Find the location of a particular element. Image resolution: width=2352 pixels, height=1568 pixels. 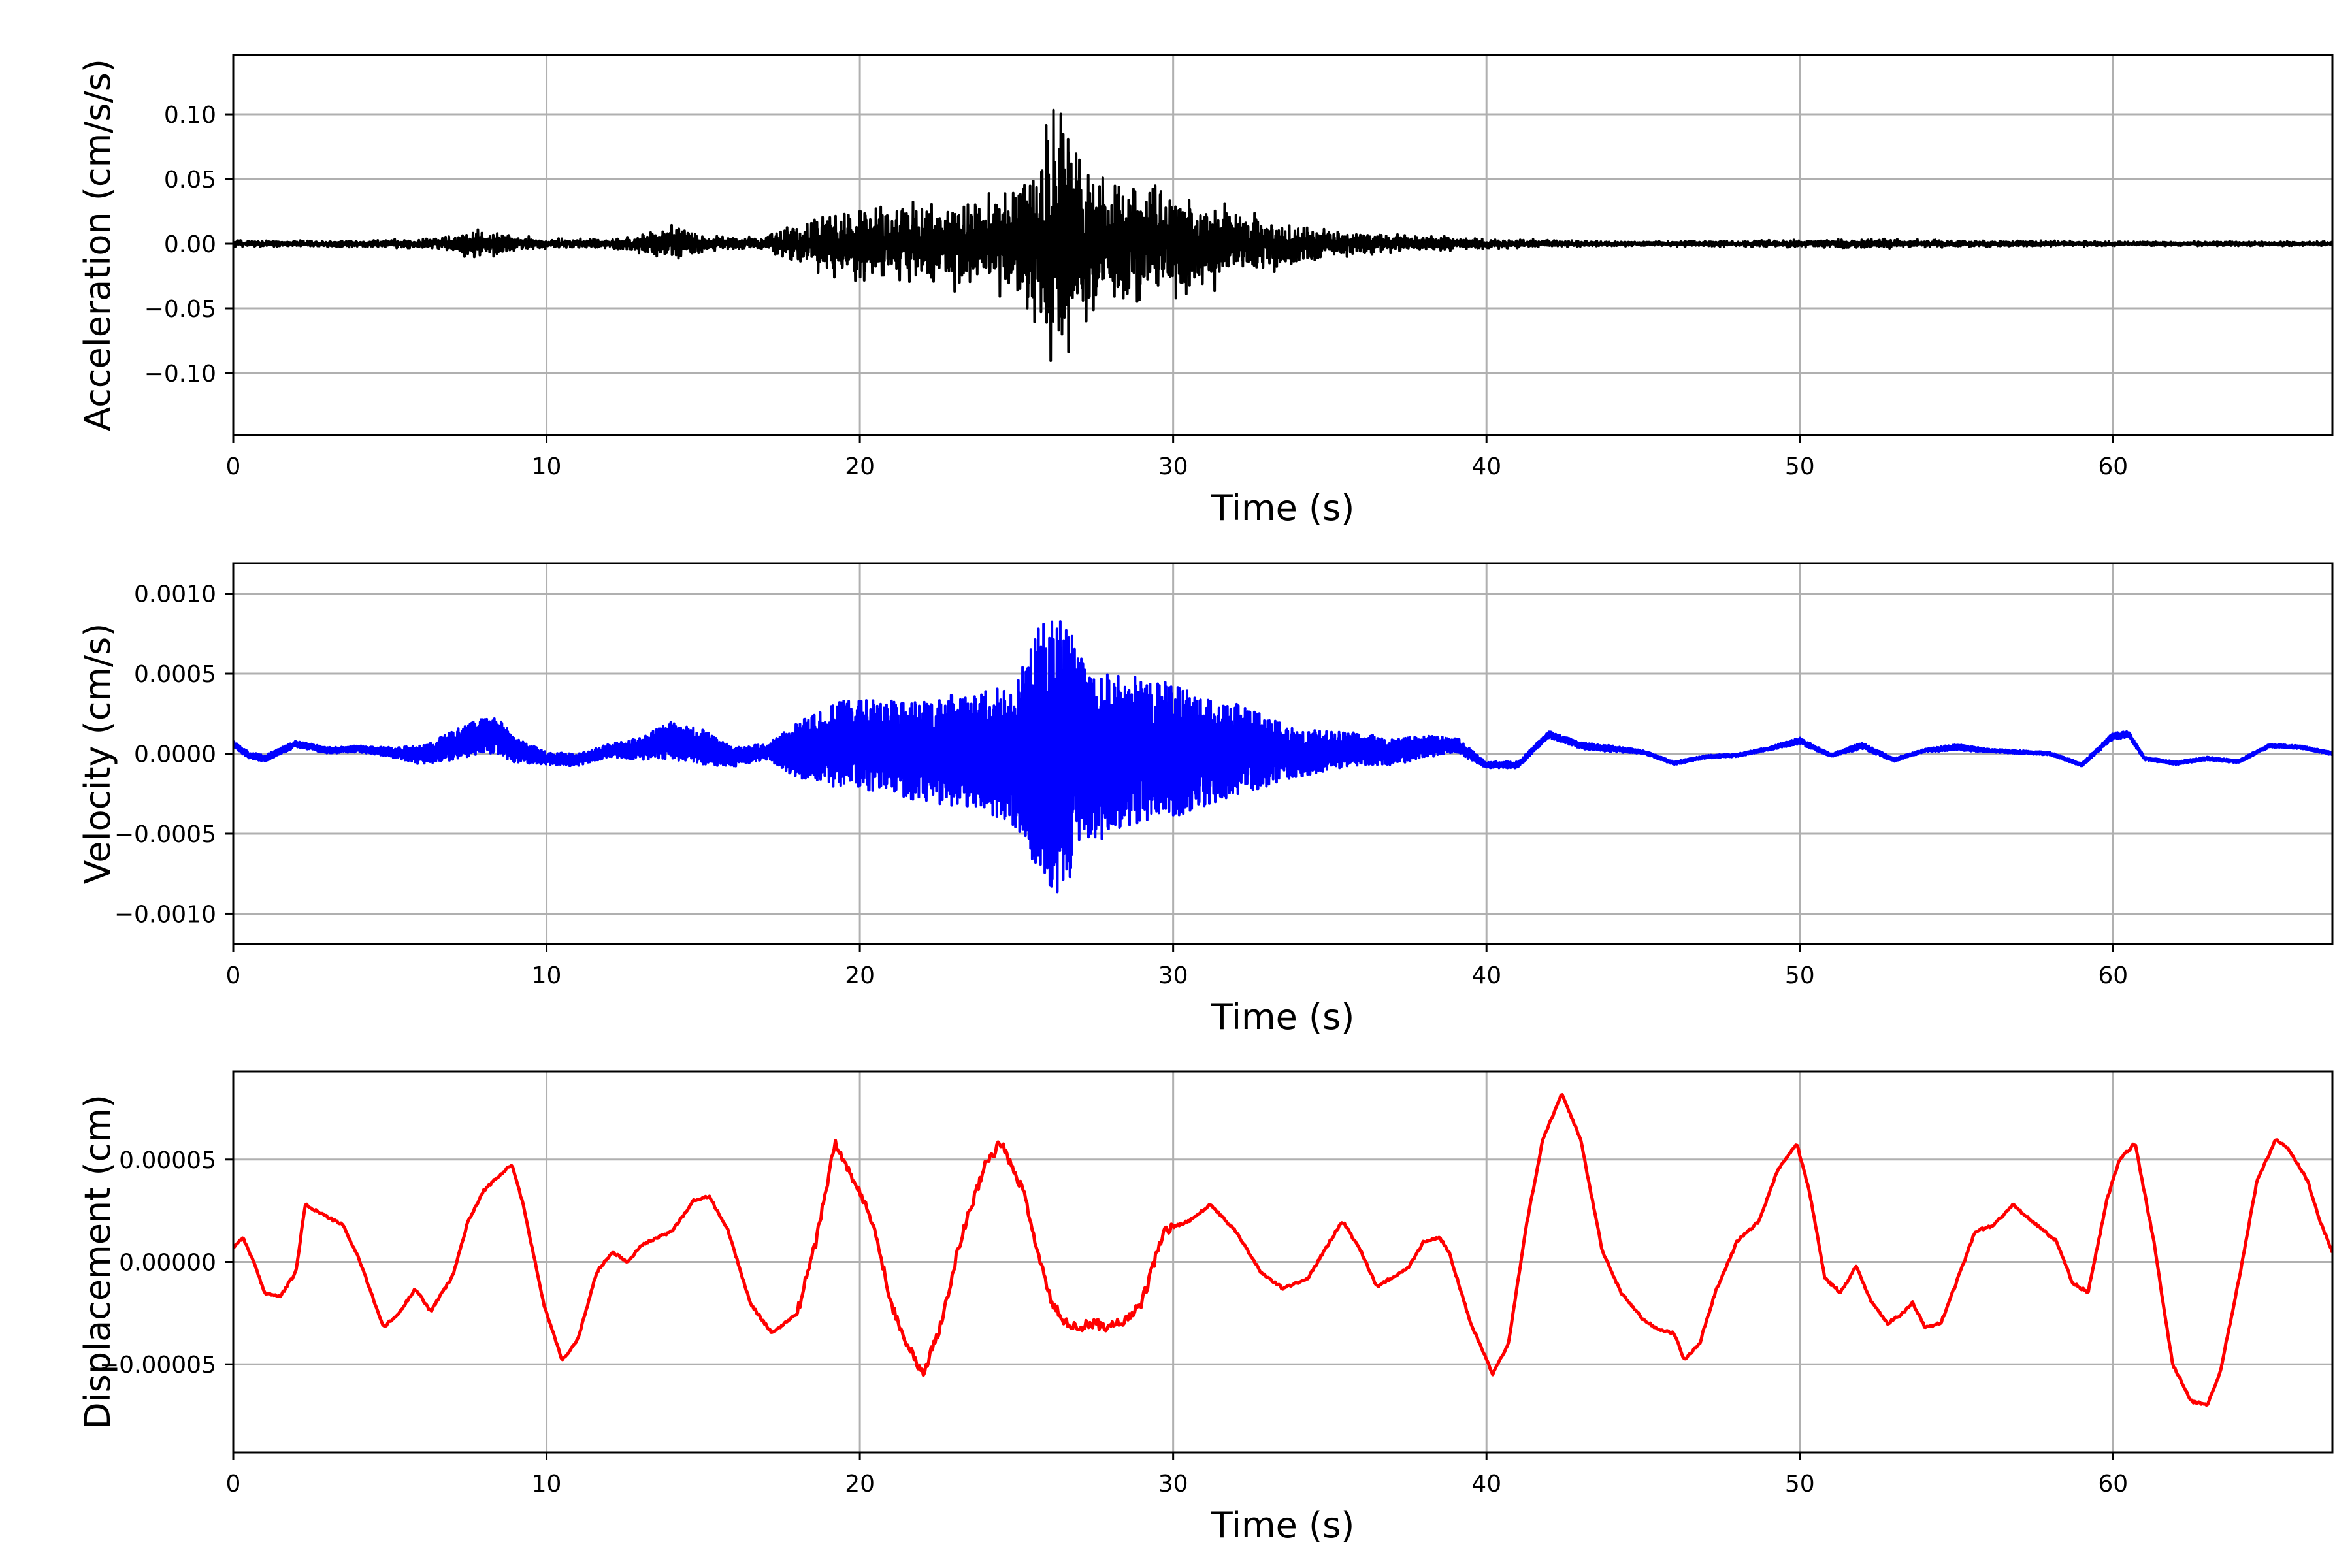

acceleration-x-tick-label: 40 is located at coordinates (1486, 466).